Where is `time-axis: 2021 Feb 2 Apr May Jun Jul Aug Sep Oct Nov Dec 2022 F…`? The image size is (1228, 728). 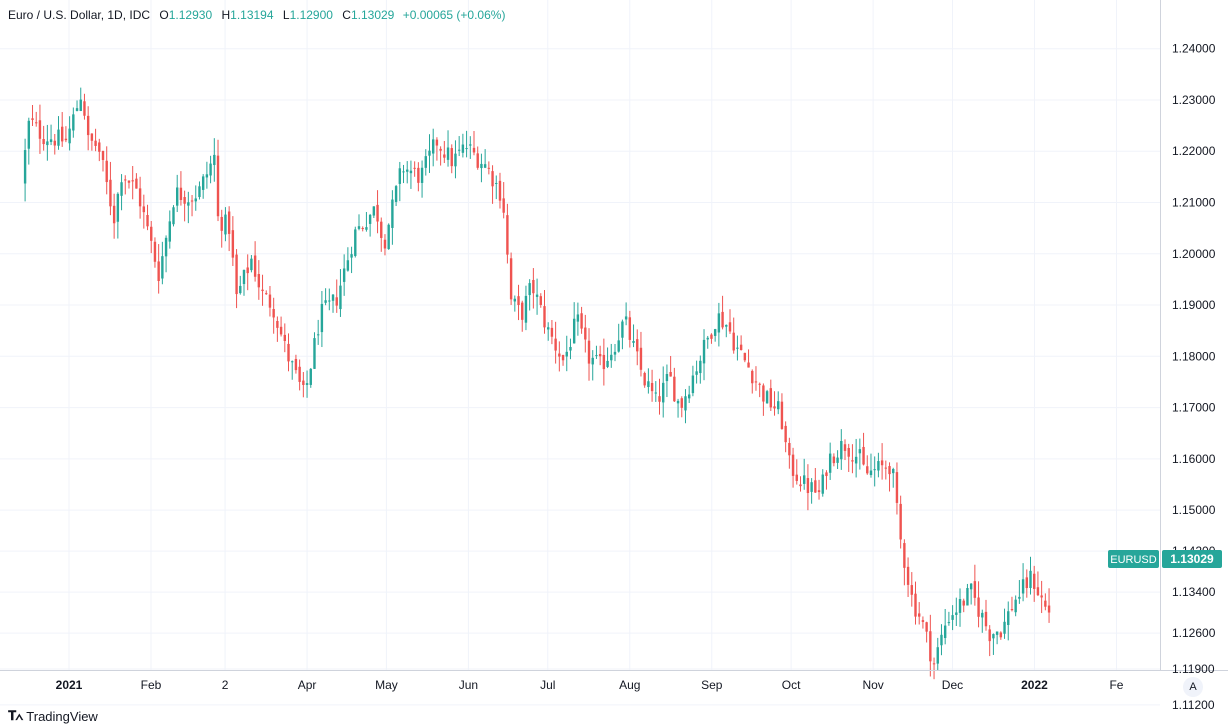
time-axis: 2021 Feb 2 Apr May Jun Jul Aug Sep Oct Nov Dec 2022 F… is located at coordinates (590, 685).